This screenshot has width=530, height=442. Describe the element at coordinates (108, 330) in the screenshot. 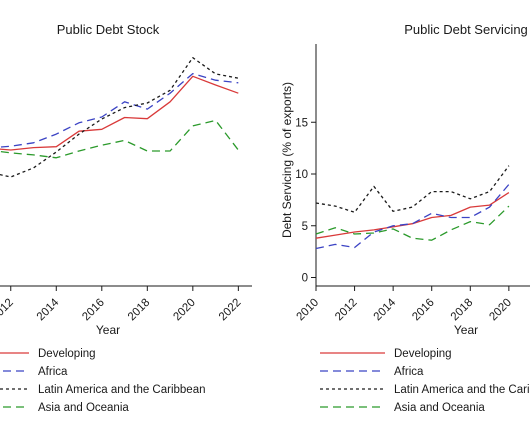

I see `debt-stock-x-axis-label: Year` at that location.